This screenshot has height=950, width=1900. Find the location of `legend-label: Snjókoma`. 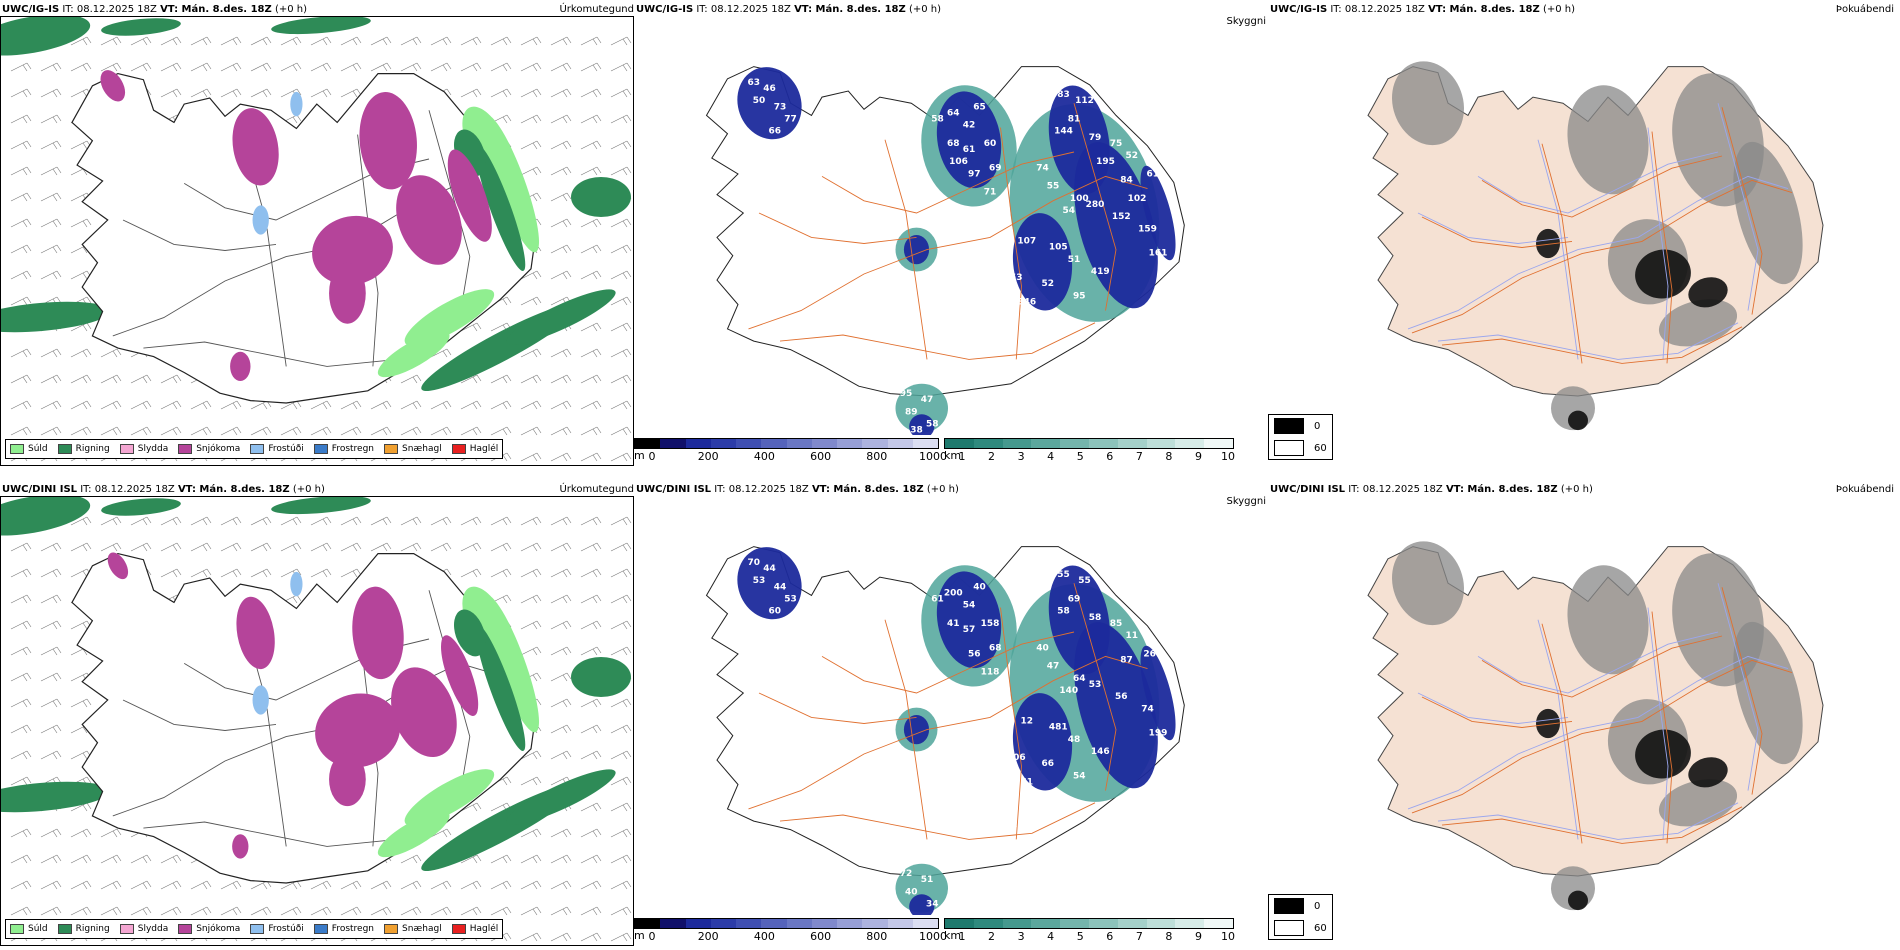

legend-label: Snjókoma is located at coordinates (218, 929).